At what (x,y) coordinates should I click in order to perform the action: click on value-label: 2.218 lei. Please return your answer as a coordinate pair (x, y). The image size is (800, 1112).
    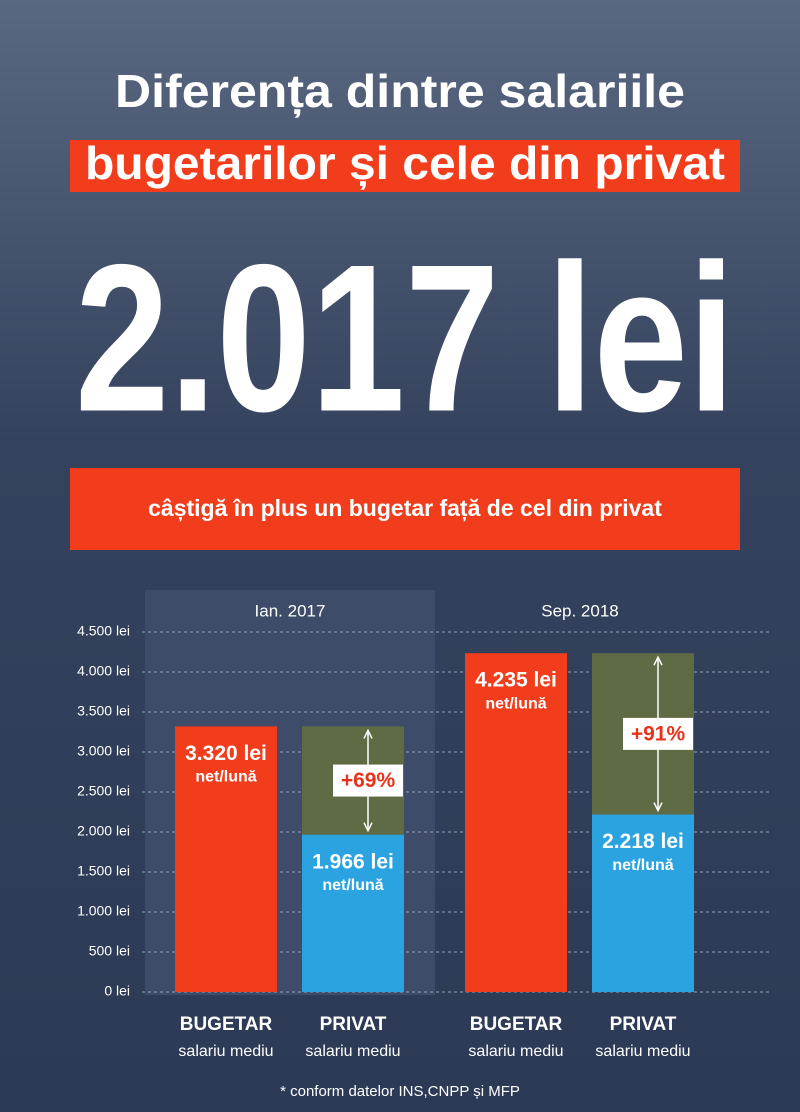
    Looking at the image, I should click on (643, 841).